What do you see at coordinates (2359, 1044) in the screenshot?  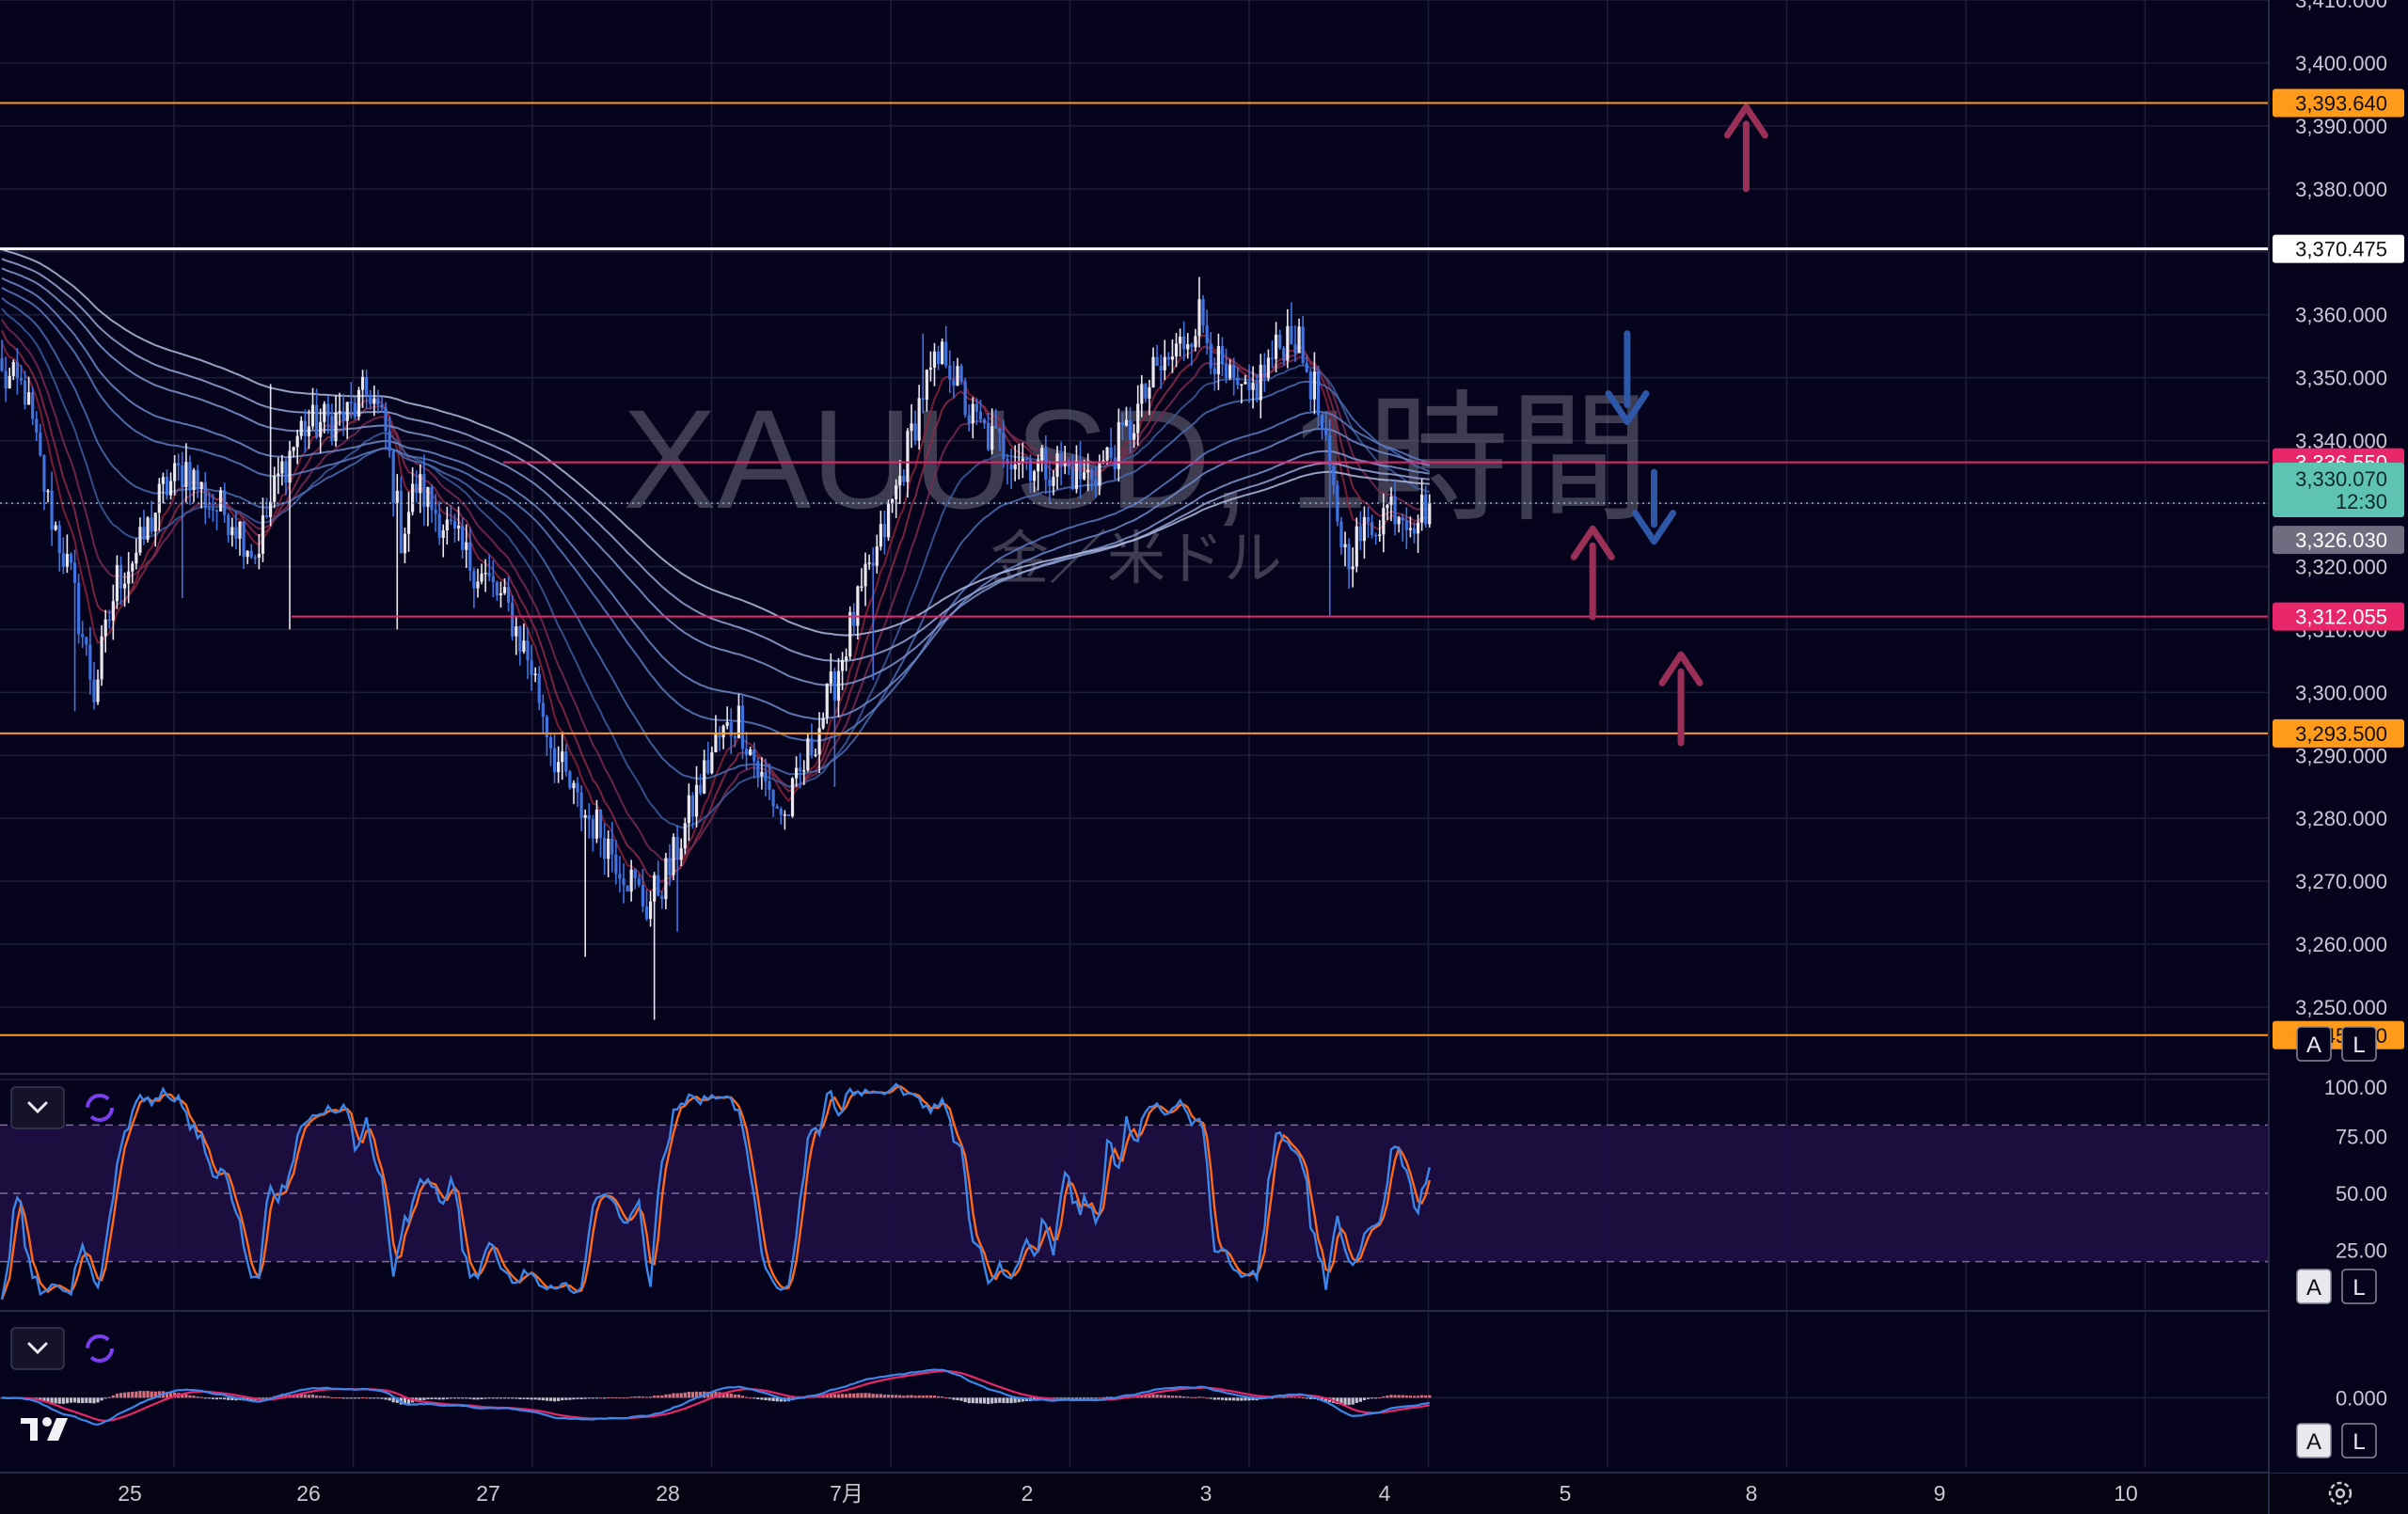 I see `log-scale-button: L` at bounding box center [2359, 1044].